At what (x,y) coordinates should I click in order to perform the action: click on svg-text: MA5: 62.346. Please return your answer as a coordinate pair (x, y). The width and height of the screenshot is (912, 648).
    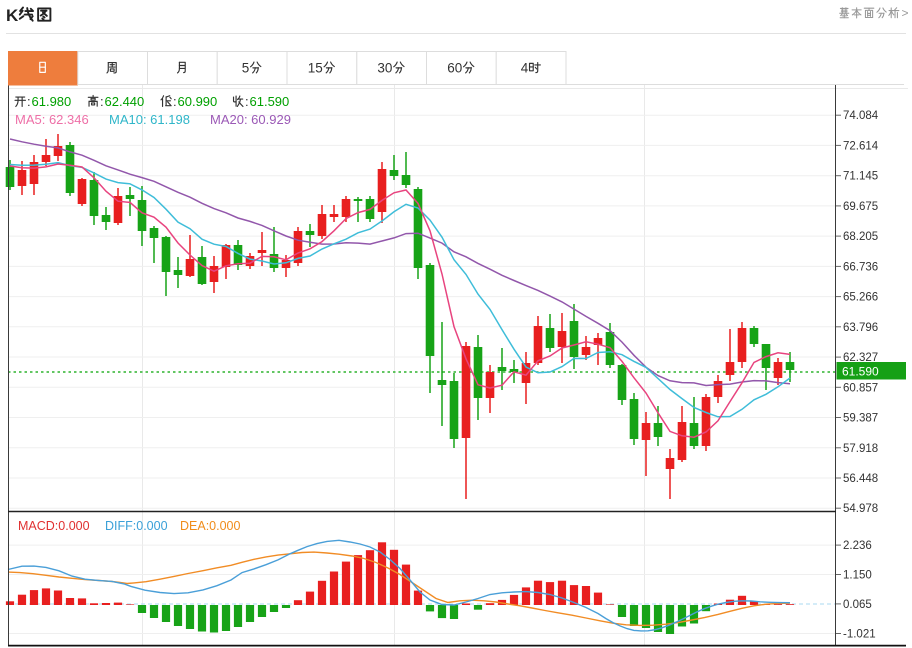
    Looking at the image, I should click on (52, 119).